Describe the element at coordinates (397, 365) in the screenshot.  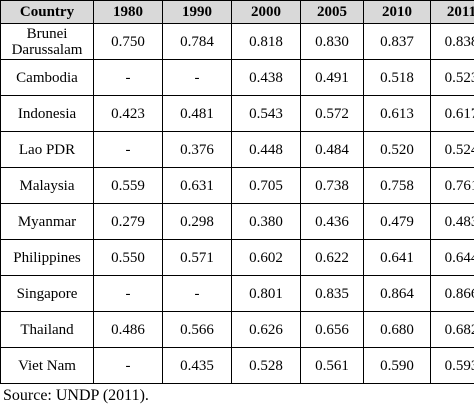
I see `value-cell: 0.590` at that location.